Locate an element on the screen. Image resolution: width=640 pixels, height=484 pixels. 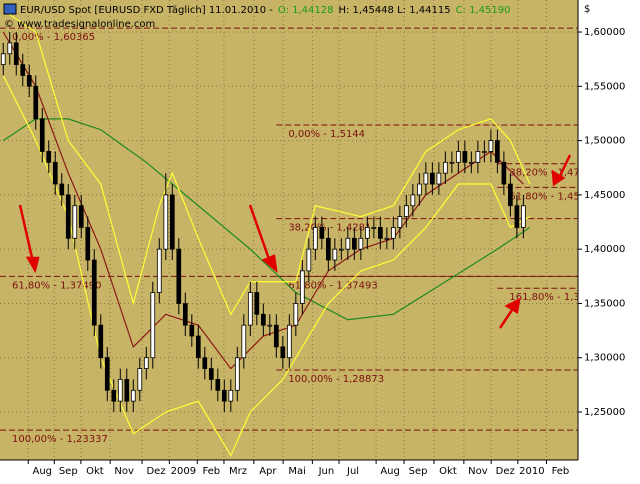
fib-label: 38,20% - 1,4787 is located at coordinates (550, 173).